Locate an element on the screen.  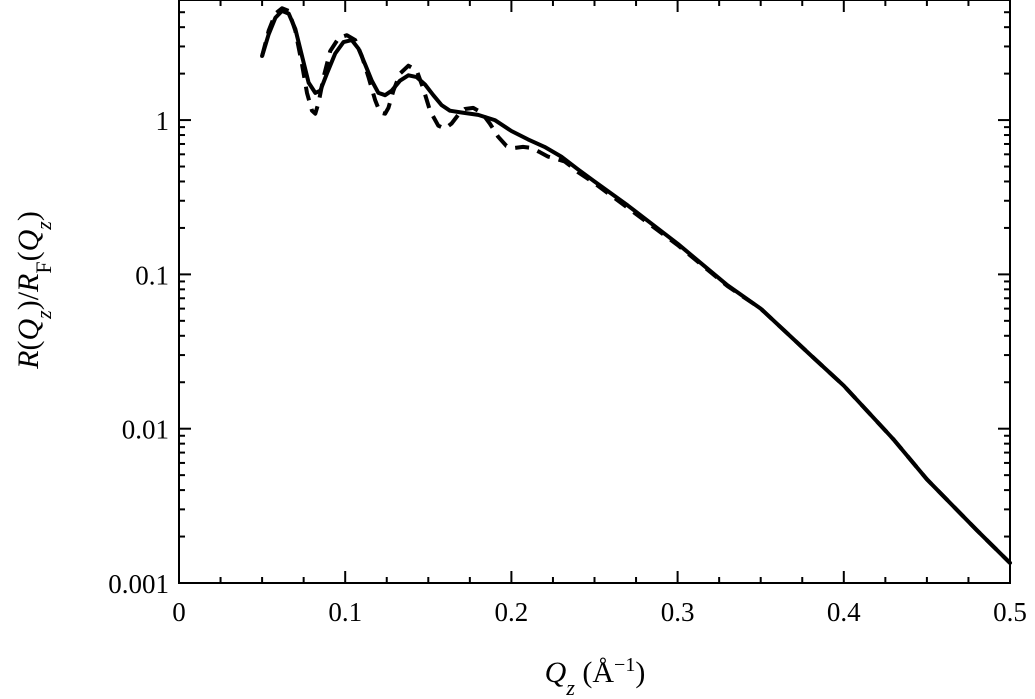
y-tick-label: 0.1 is located at coordinates (152, 275).